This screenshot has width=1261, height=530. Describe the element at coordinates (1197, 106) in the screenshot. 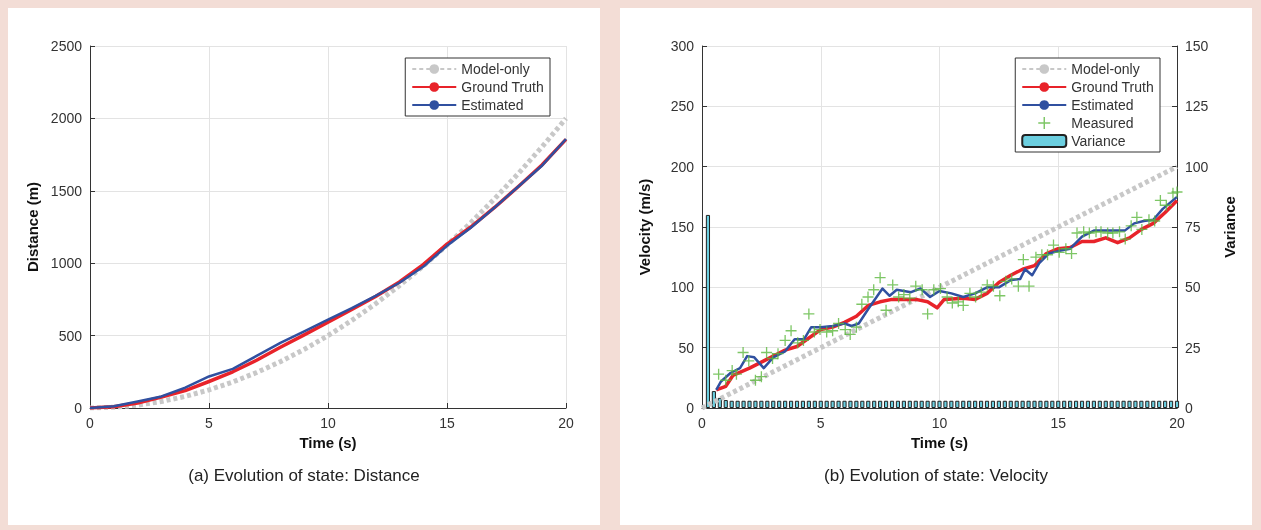

I see `y2-tick-label: 125` at that location.